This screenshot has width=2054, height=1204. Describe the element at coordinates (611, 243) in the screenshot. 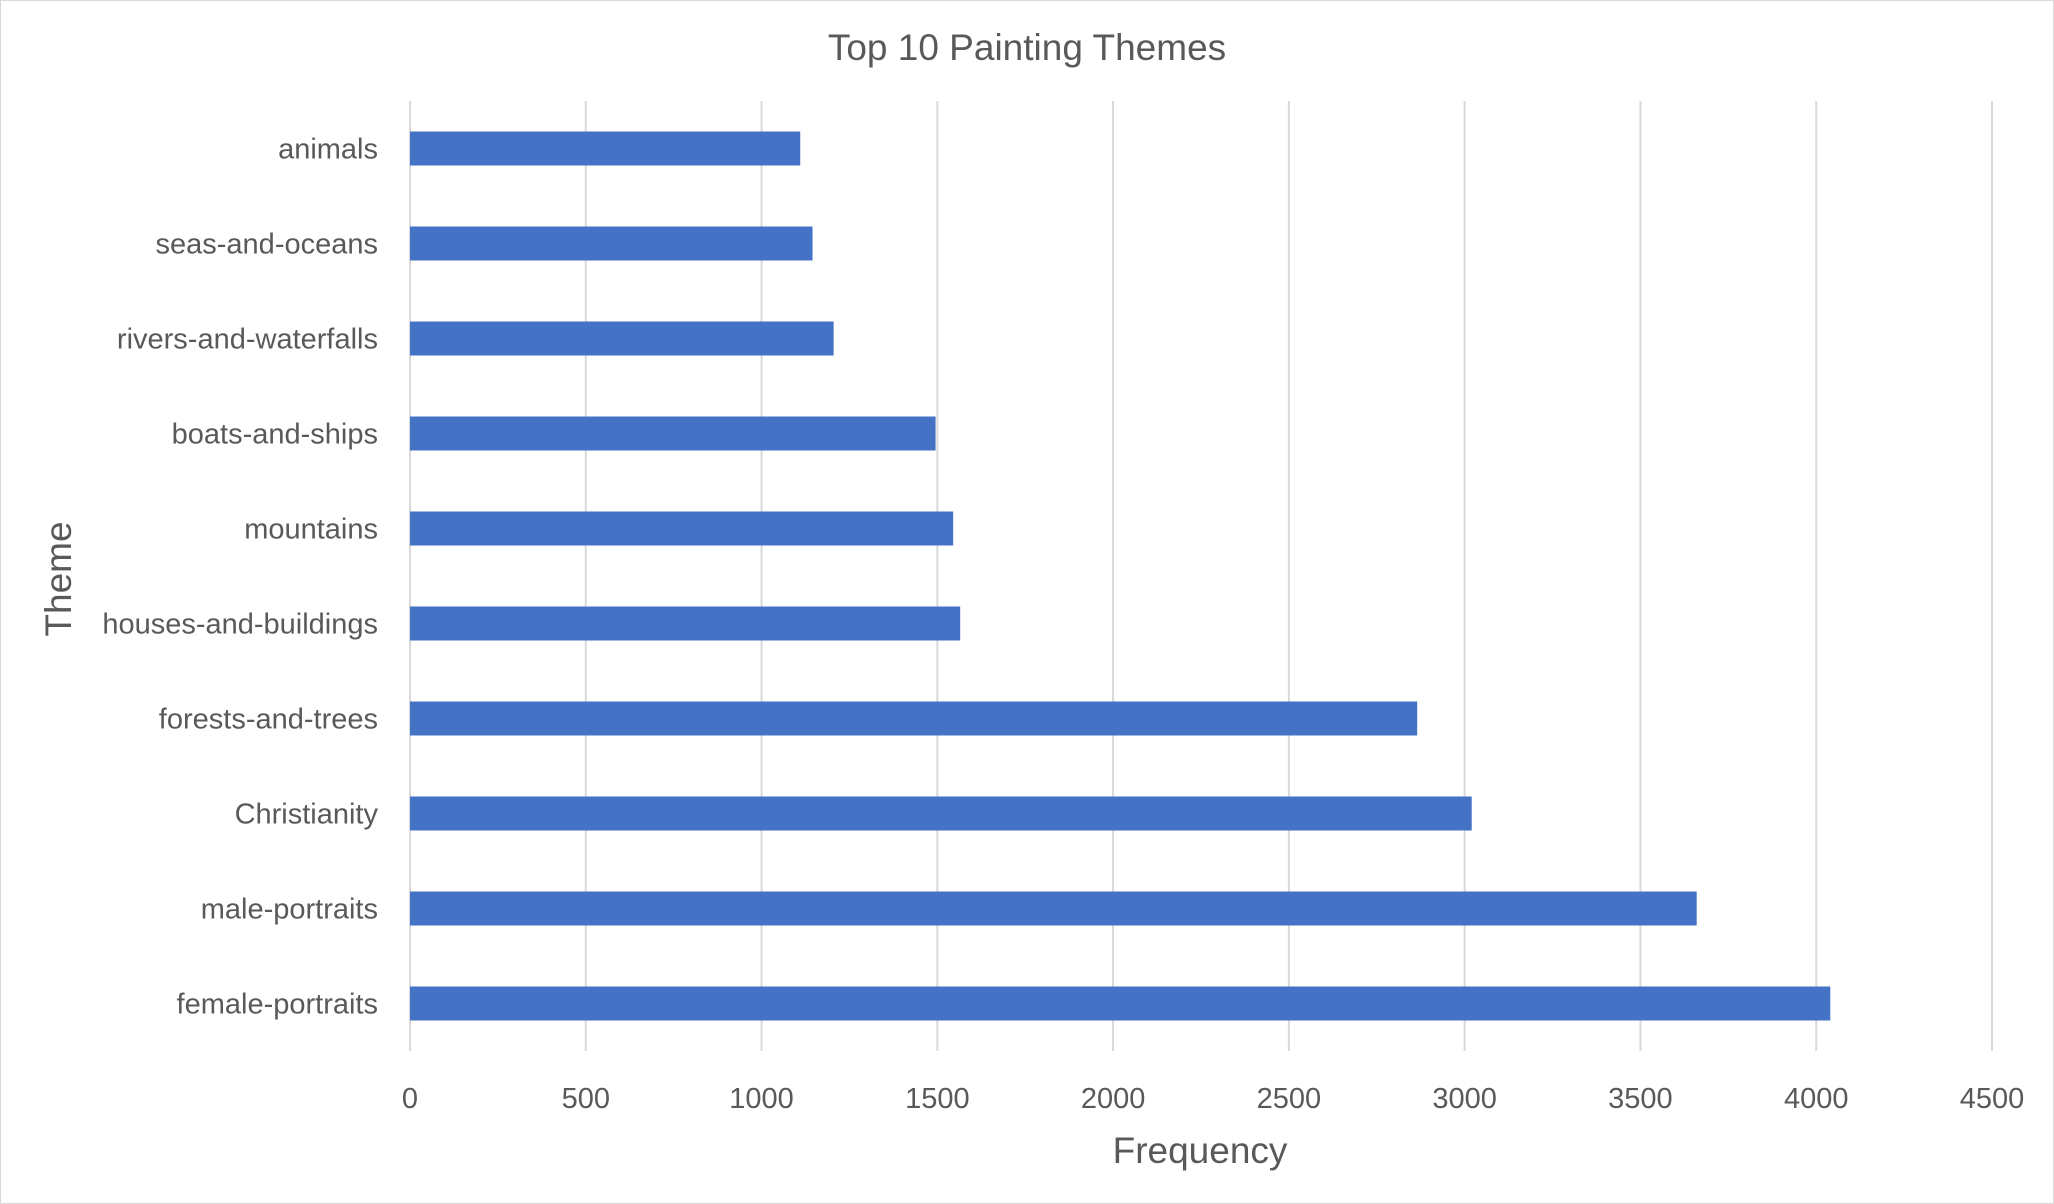

I see `bar-seas-and-oceans` at that location.